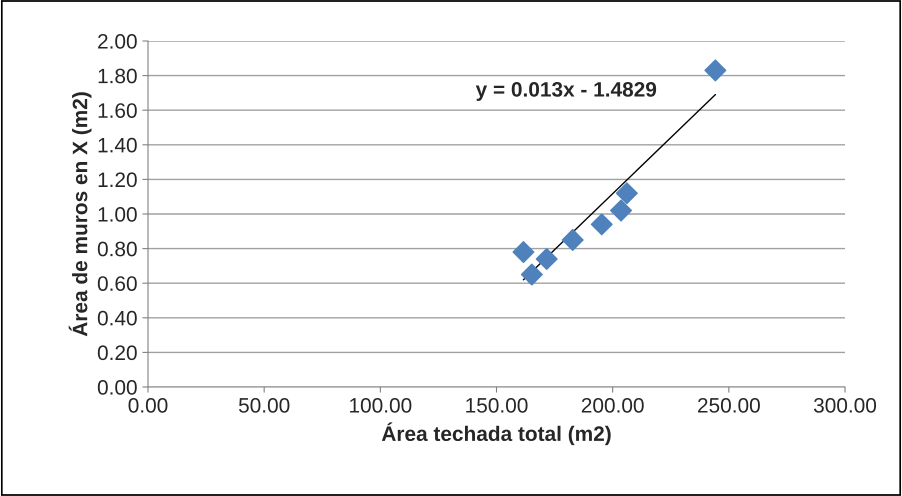  Describe the element at coordinates (729, 405) in the screenshot. I see `x-tick-label: 250.00` at that location.